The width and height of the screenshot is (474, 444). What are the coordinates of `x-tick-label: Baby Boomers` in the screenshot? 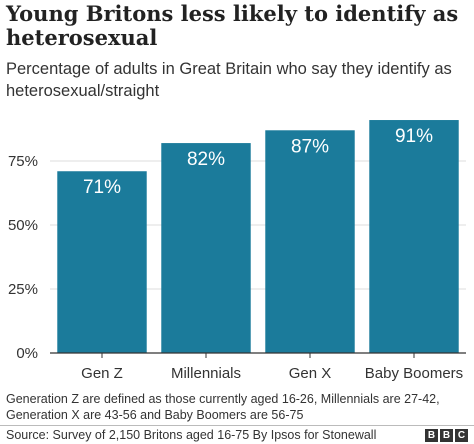 It's located at (414, 373).